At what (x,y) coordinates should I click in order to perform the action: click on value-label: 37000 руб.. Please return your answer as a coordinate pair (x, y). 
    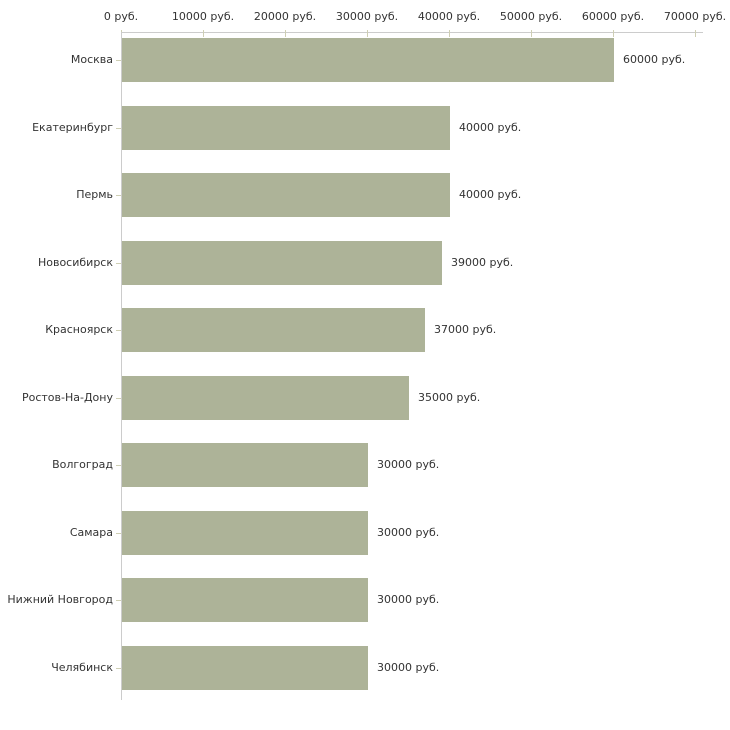
    Looking at the image, I should click on (465, 329).